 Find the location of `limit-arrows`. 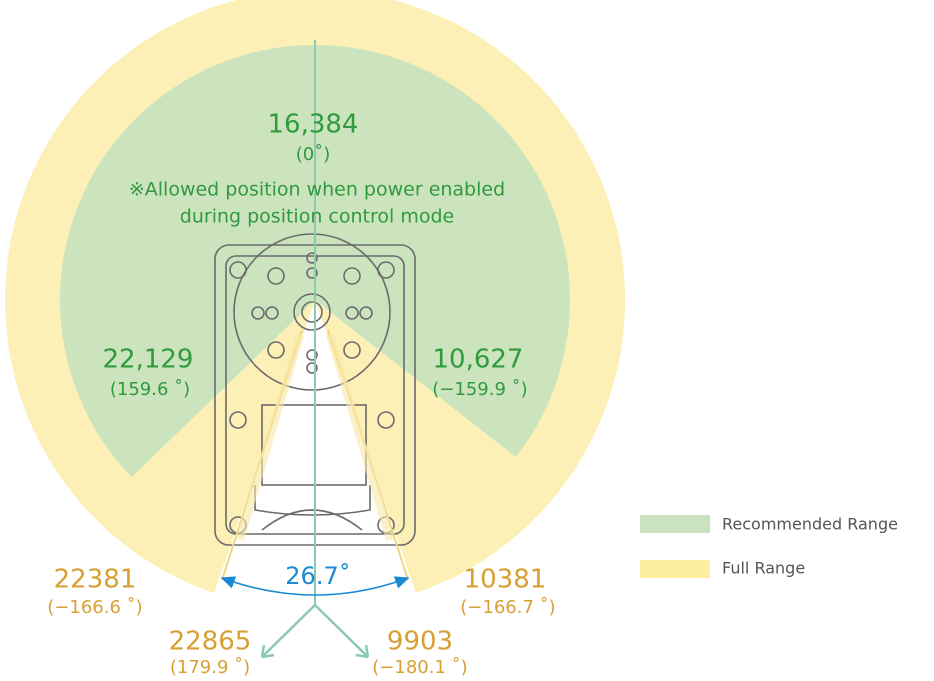

limit-arrows is located at coordinates (315, 631).